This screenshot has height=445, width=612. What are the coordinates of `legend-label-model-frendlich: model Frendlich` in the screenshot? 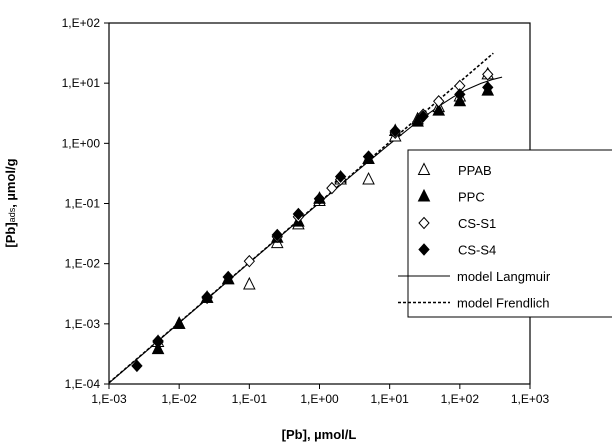 It's located at (503, 303).